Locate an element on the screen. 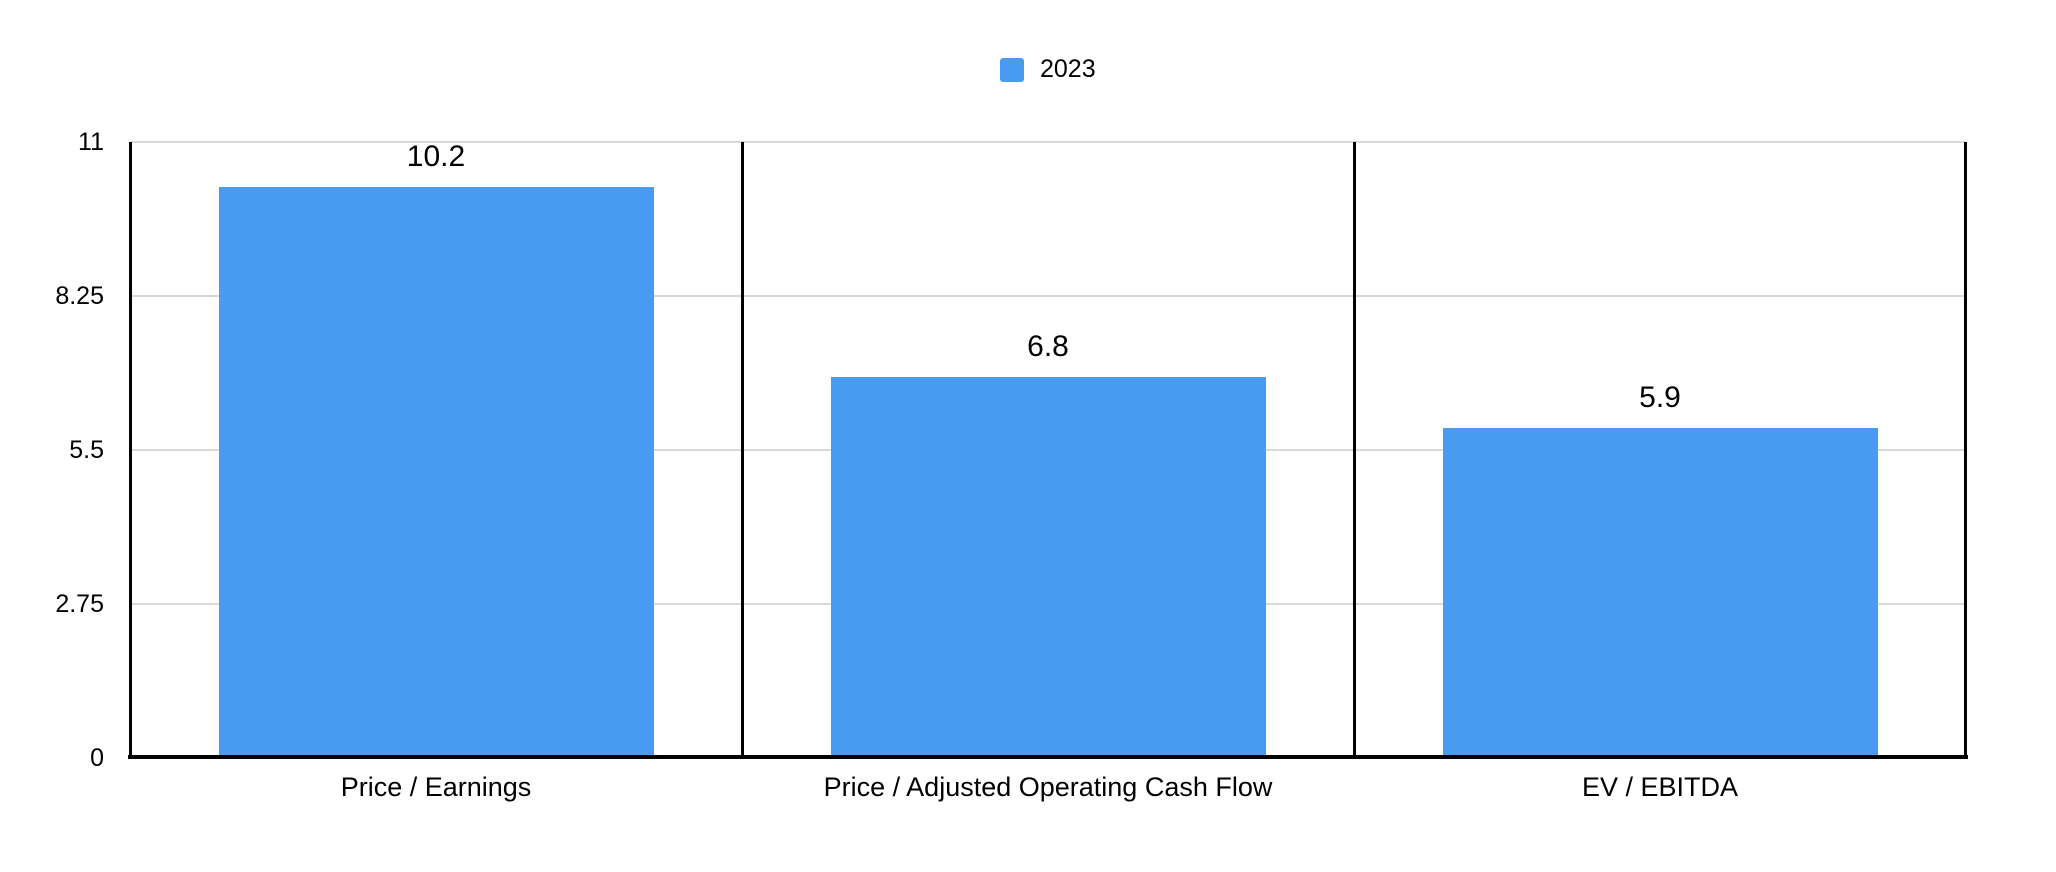 The height and width of the screenshot is (872, 2056). plot-right-border-line is located at coordinates (1965, 450).